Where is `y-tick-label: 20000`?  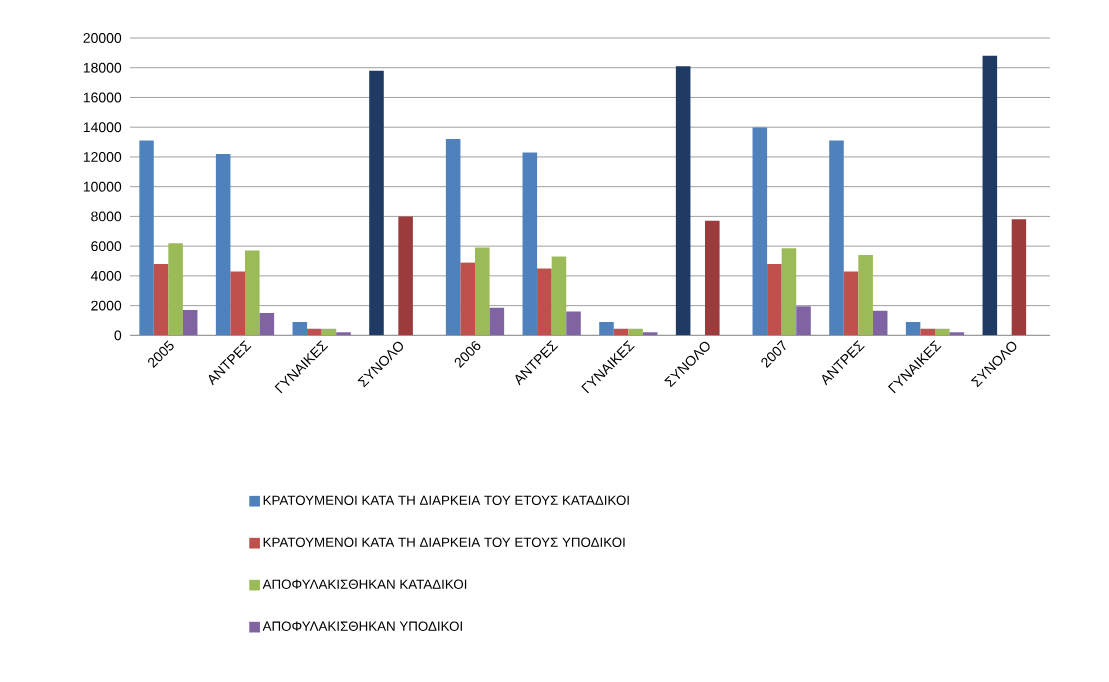
y-tick-label: 20000 is located at coordinates (102, 38).